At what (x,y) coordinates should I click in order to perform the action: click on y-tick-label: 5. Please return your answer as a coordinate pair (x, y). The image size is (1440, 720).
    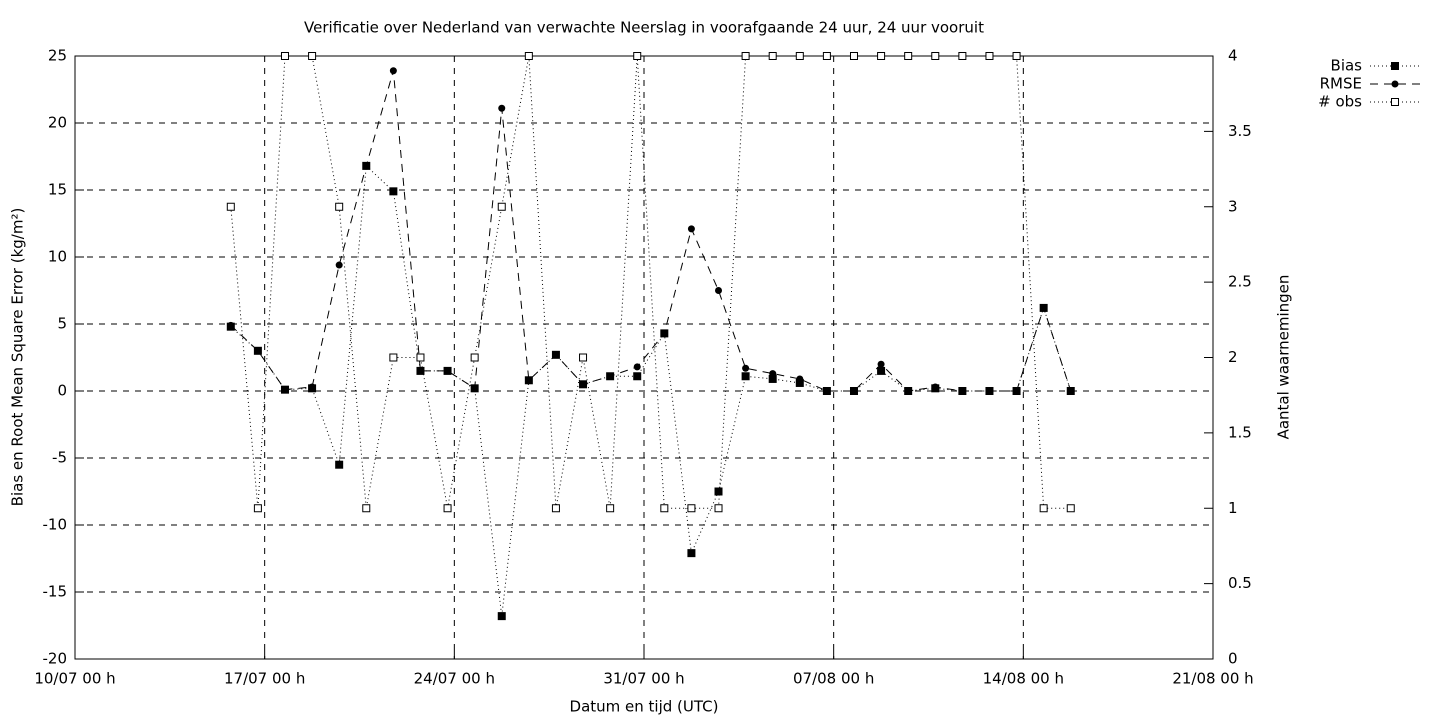
    Looking at the image, I should click on (62, 324).